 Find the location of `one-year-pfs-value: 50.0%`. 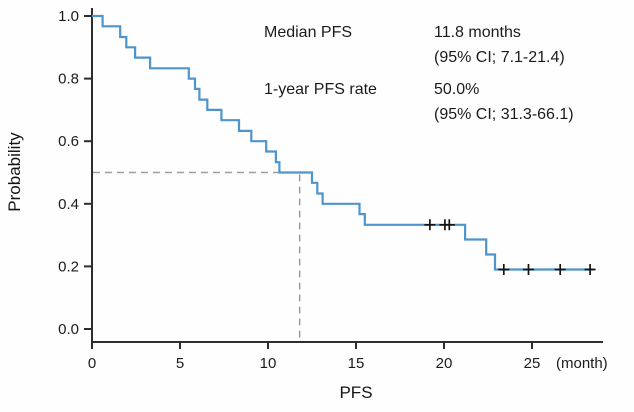

one-year-pfs-value: 50.0% is located at coordinates (457, 89).